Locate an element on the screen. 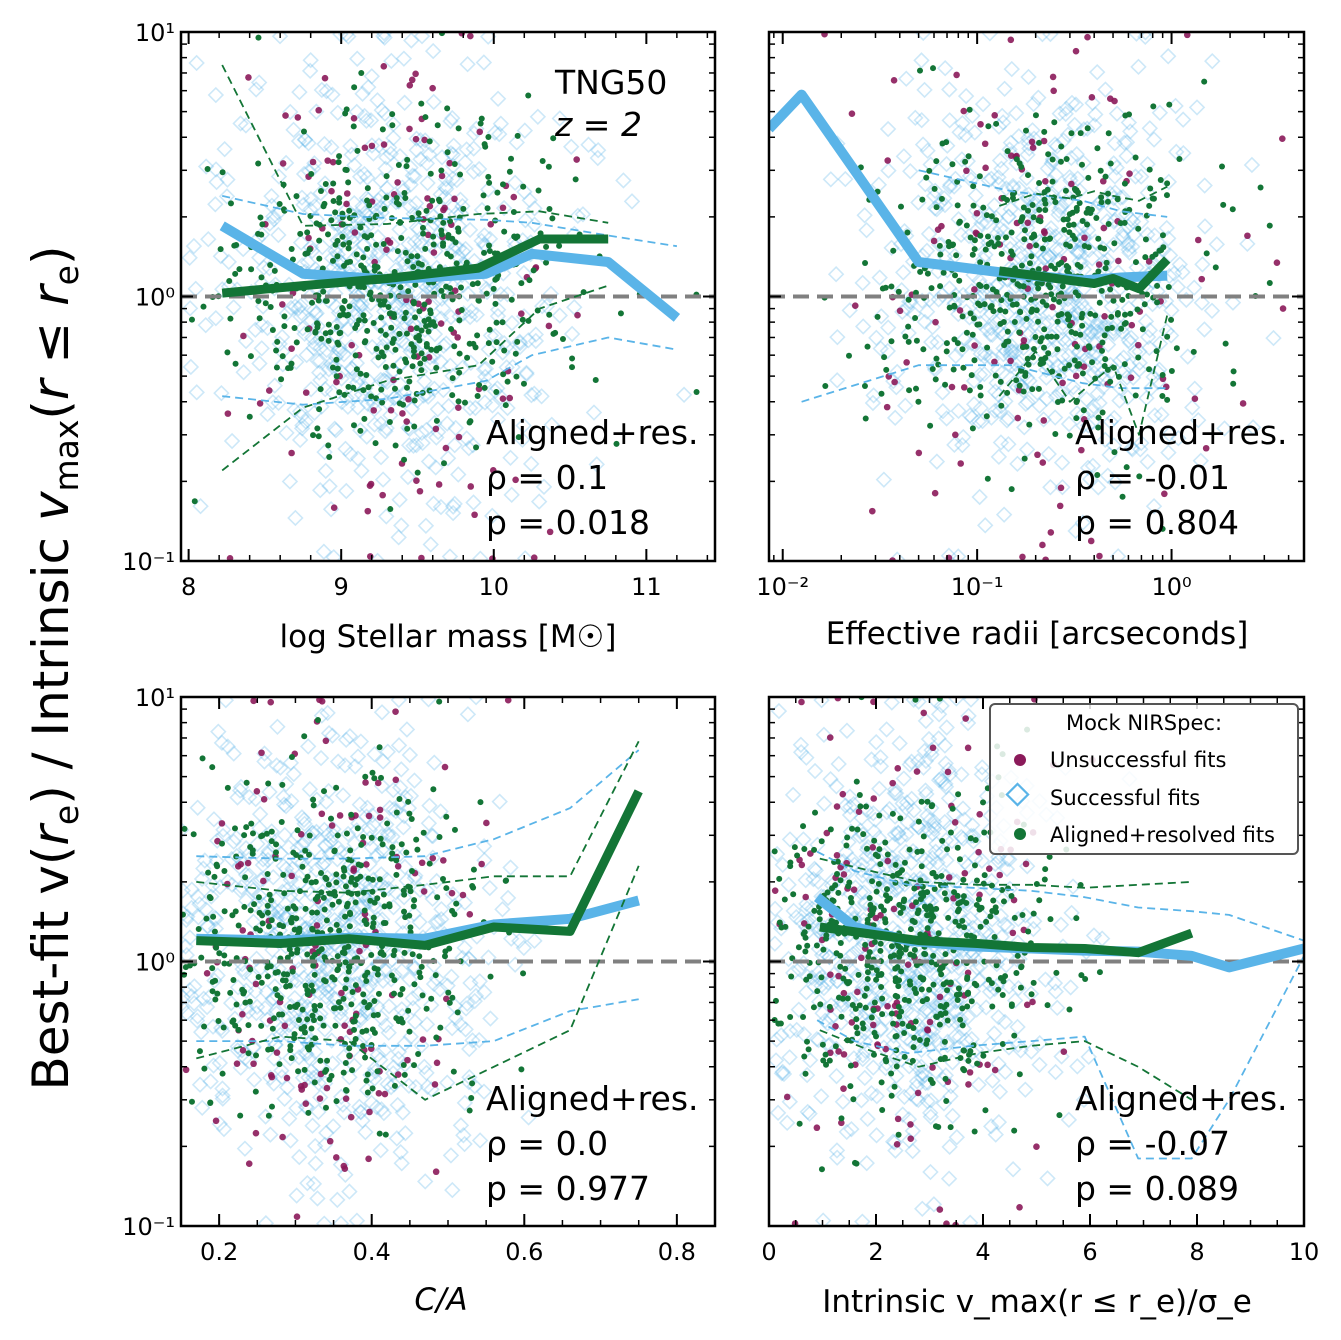 Image resolution: width=1341 pixels, height=1340 pixels. aligned-percentile-line is located at coordinates (418, 983).